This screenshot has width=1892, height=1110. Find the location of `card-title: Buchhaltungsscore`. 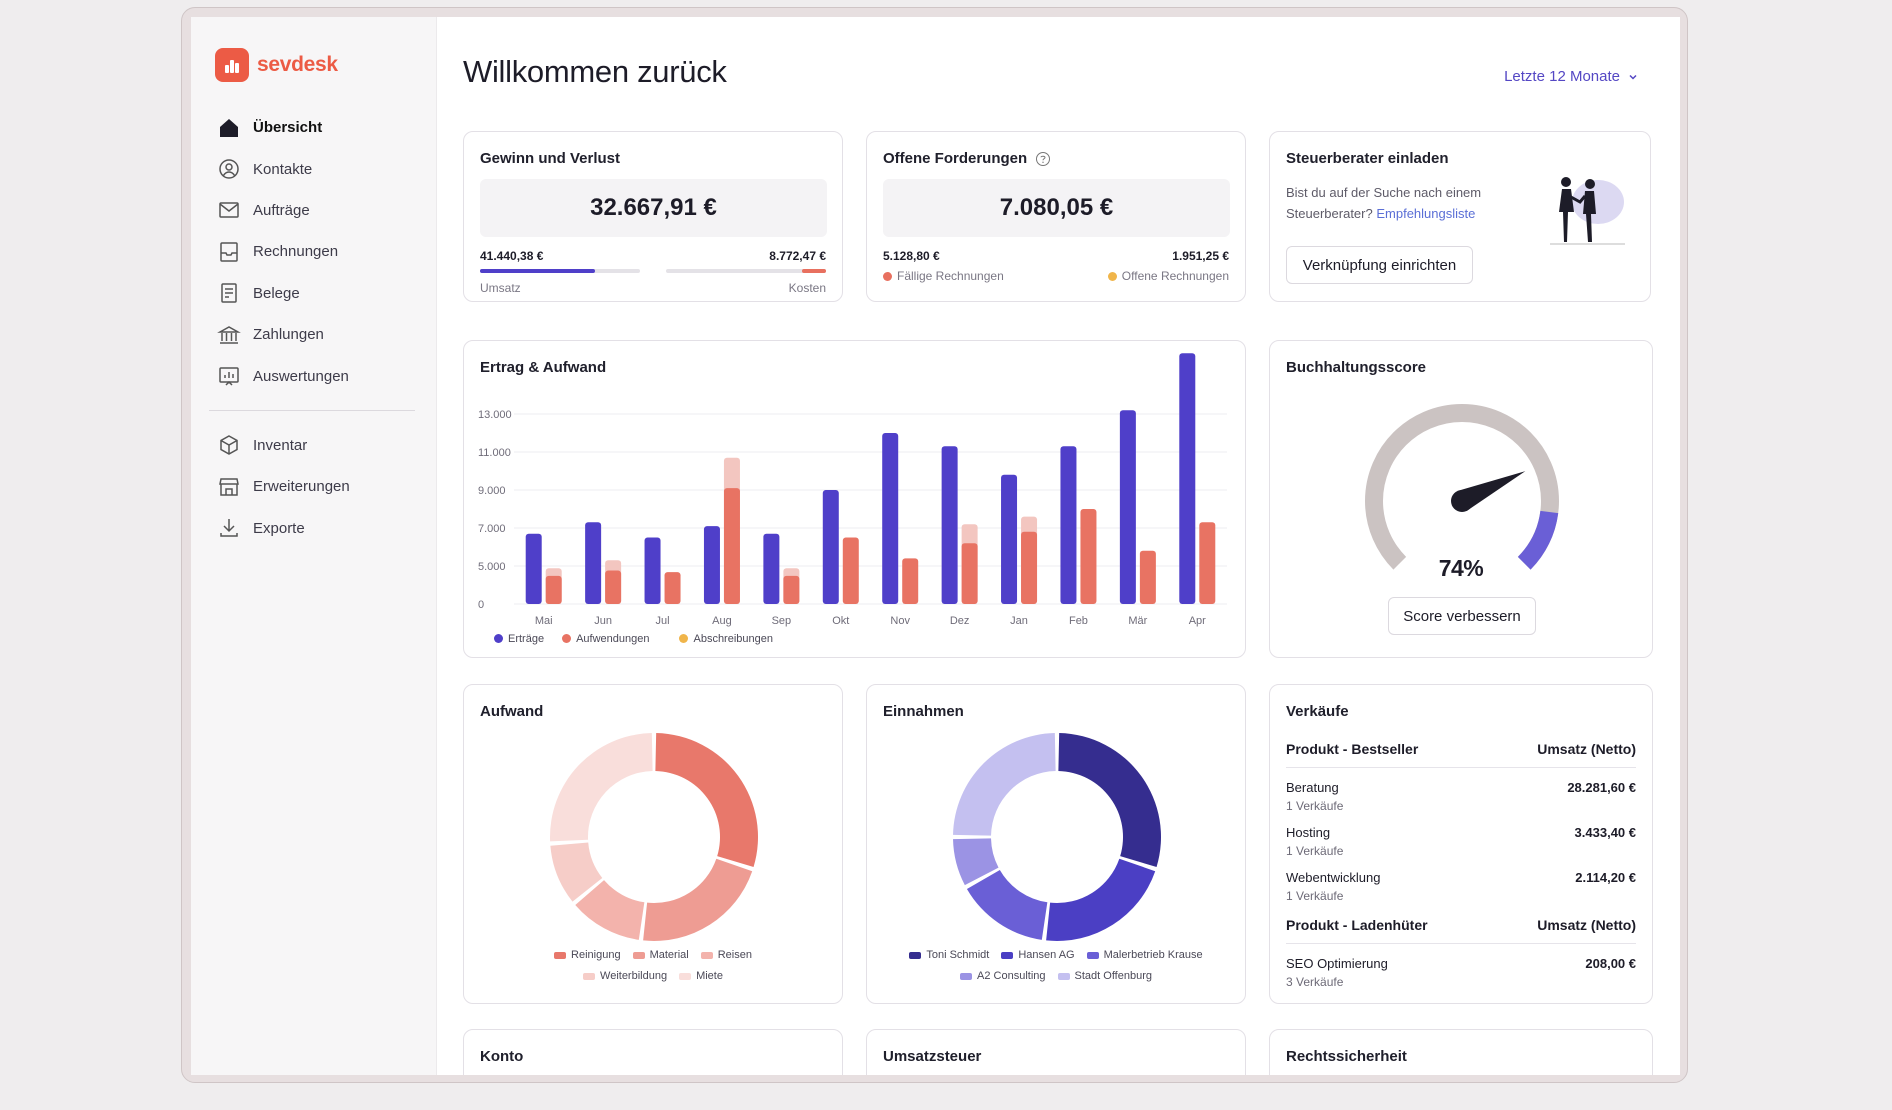

card-title: Buchhaltungsscore is located at coordinates (1356, 367).